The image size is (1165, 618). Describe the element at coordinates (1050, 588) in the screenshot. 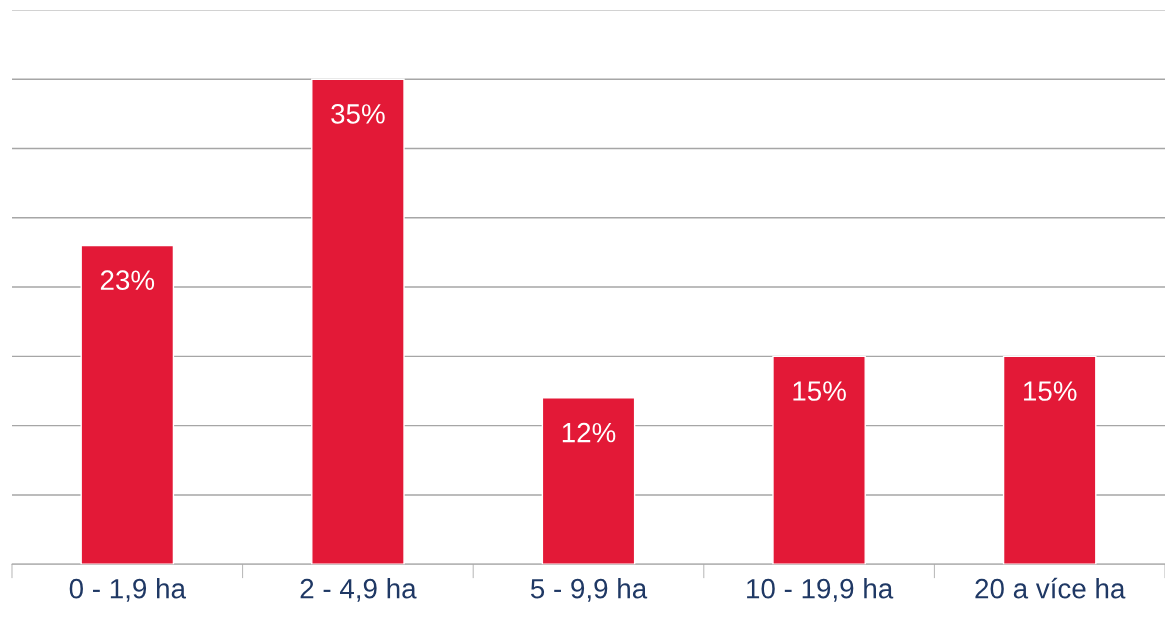

I see `x-tick-label: 20 a více ha` at that location.